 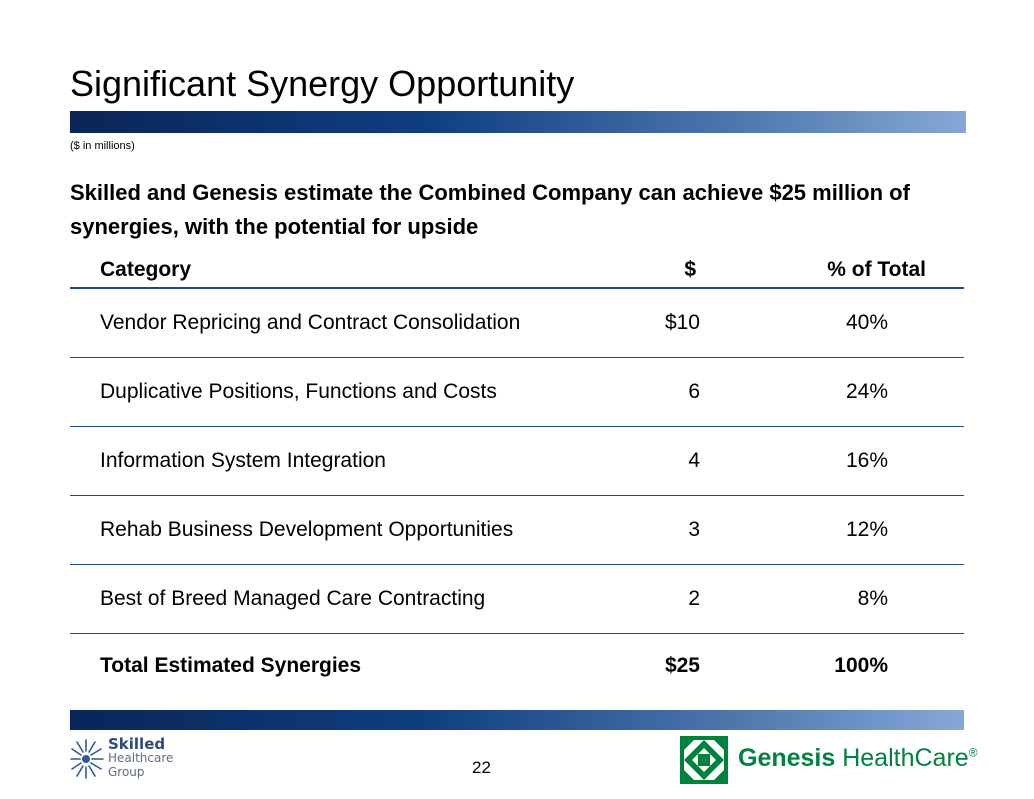 I want to click on skilled-healthcare-logo: Skilled Healthcare Group, so click(x=125, y=763).